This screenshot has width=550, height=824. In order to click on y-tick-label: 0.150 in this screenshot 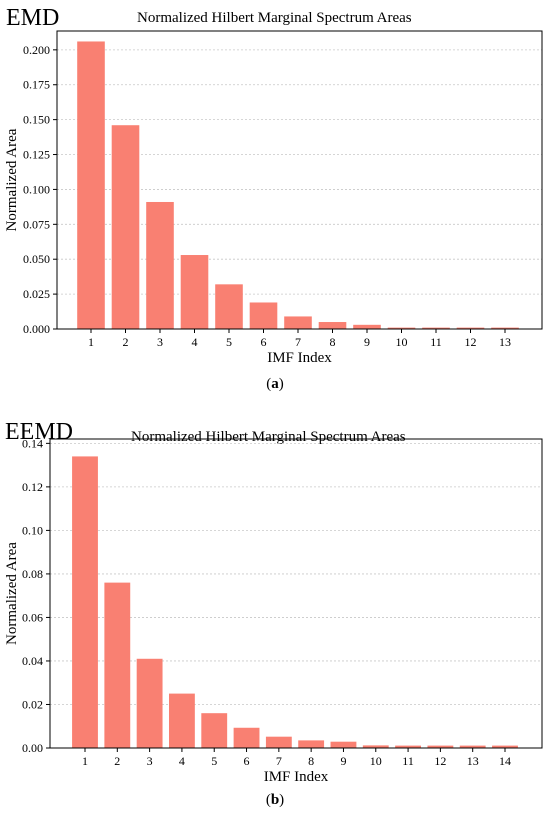, I will do `click(36, 120)`.